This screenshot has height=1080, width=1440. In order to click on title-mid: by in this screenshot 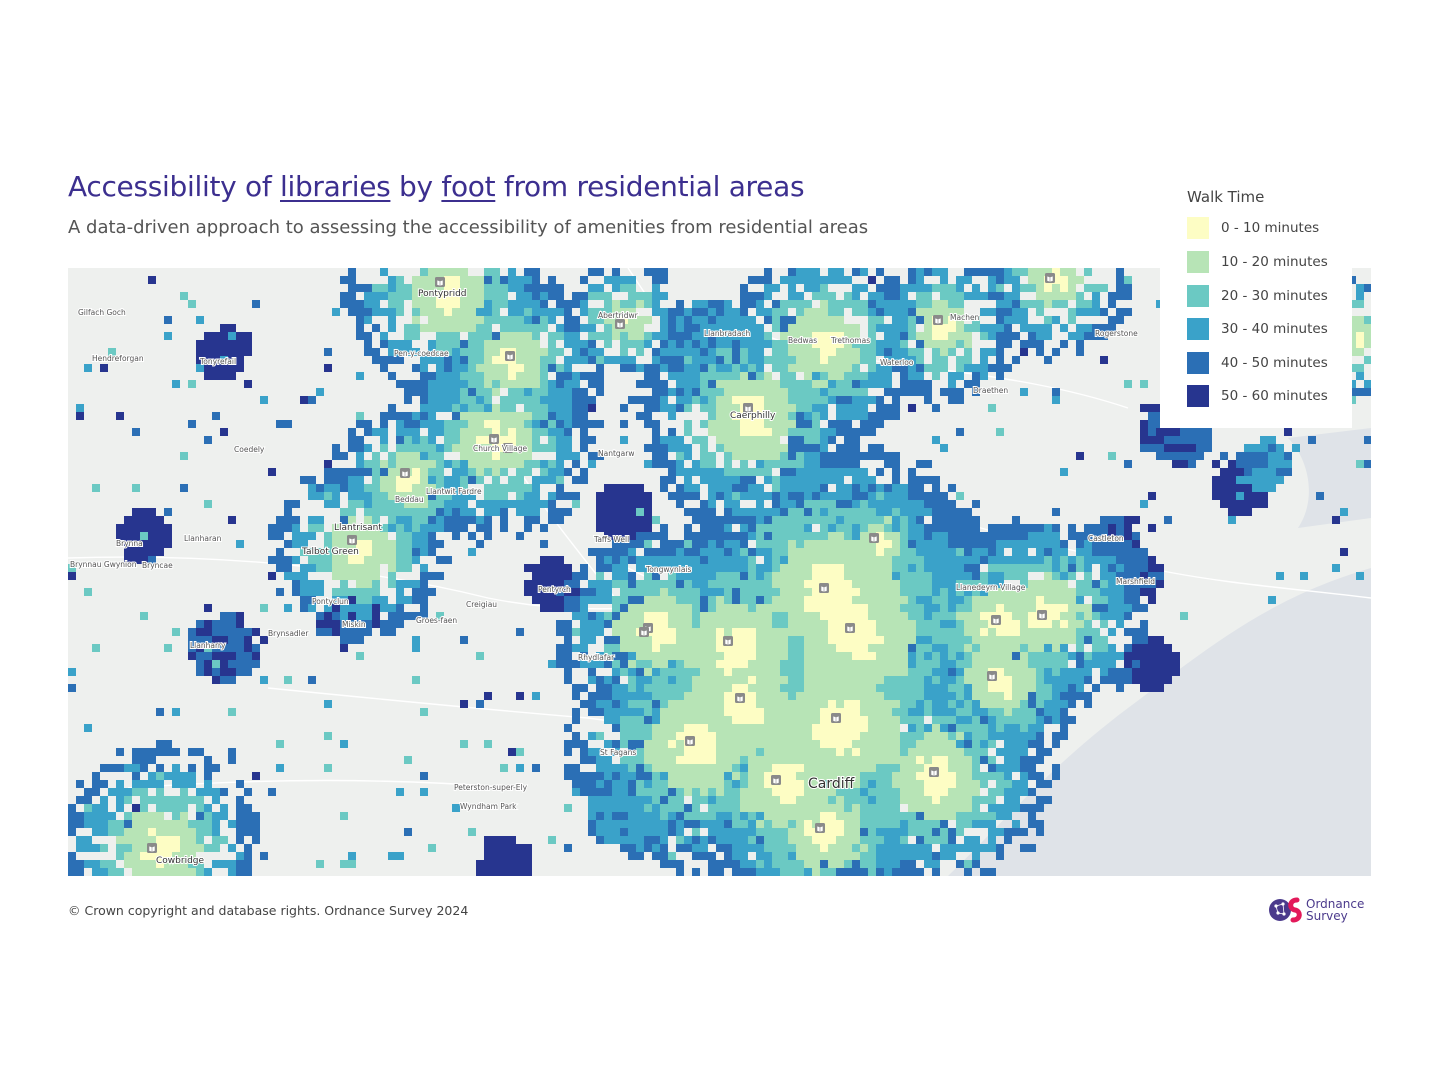, I will do `click(416, 186)`.